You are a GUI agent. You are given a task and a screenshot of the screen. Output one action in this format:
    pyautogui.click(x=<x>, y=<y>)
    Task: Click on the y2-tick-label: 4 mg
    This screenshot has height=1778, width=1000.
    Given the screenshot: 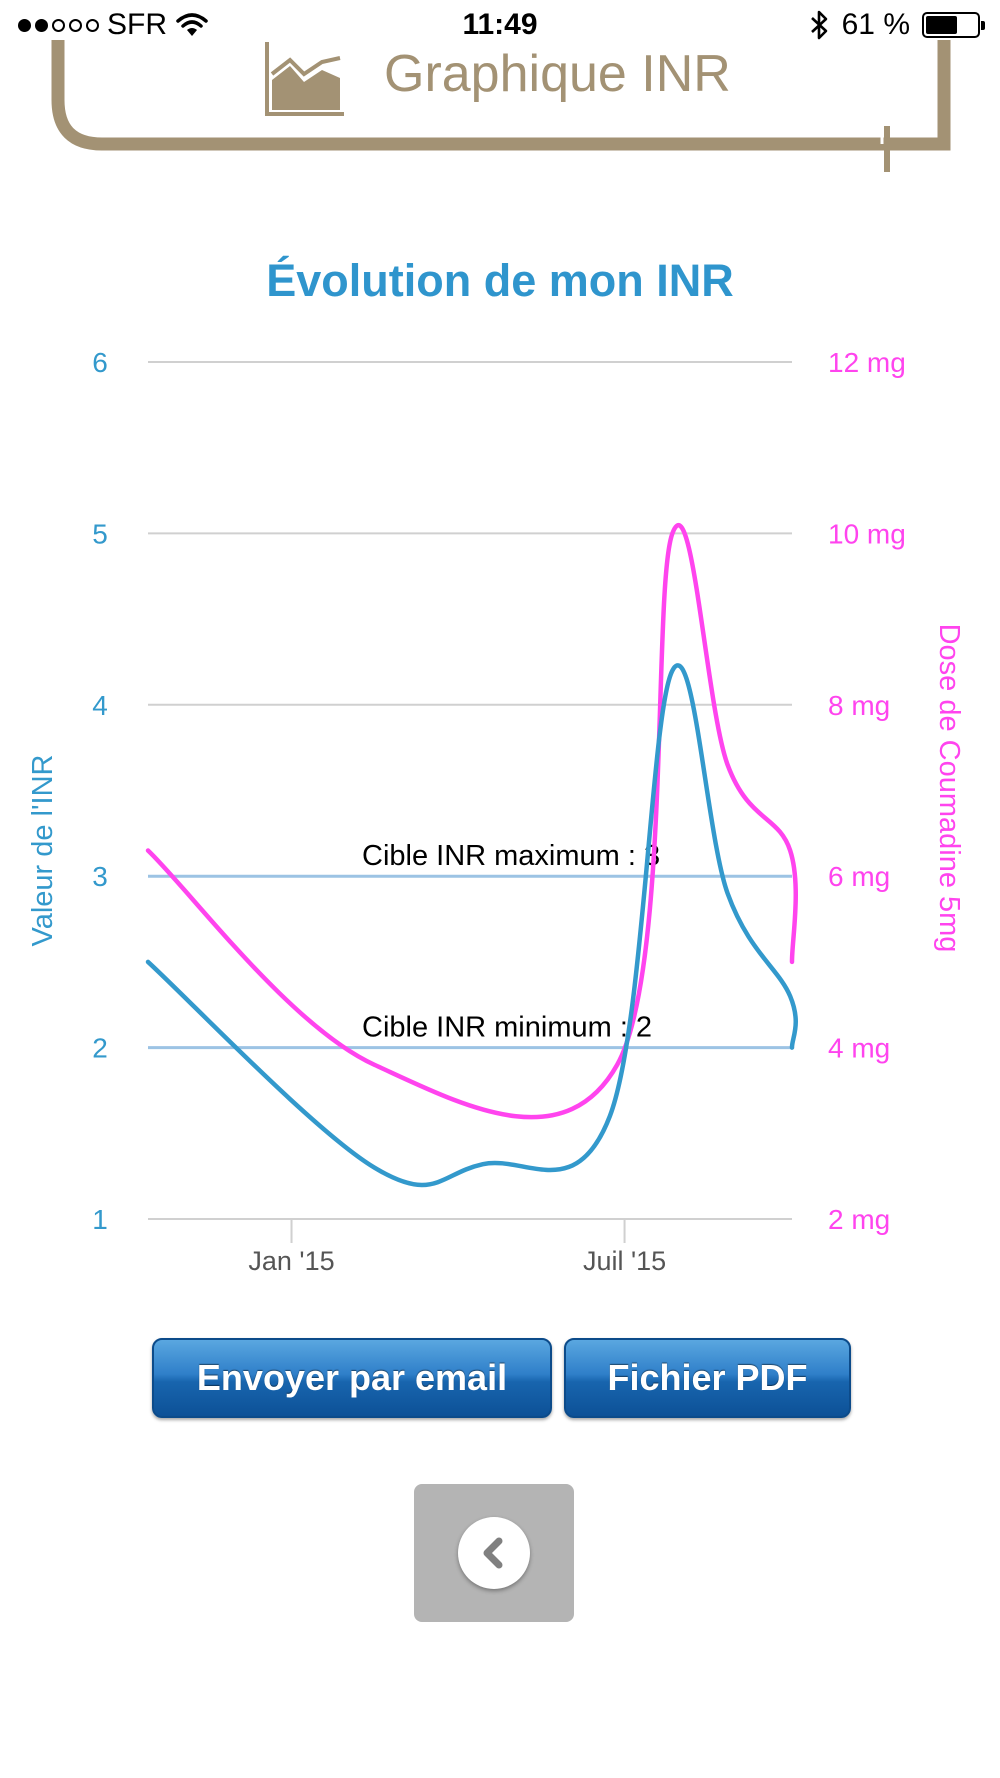 What is the action you would take?
    pyautogui.click(x=859, y=1048)
    